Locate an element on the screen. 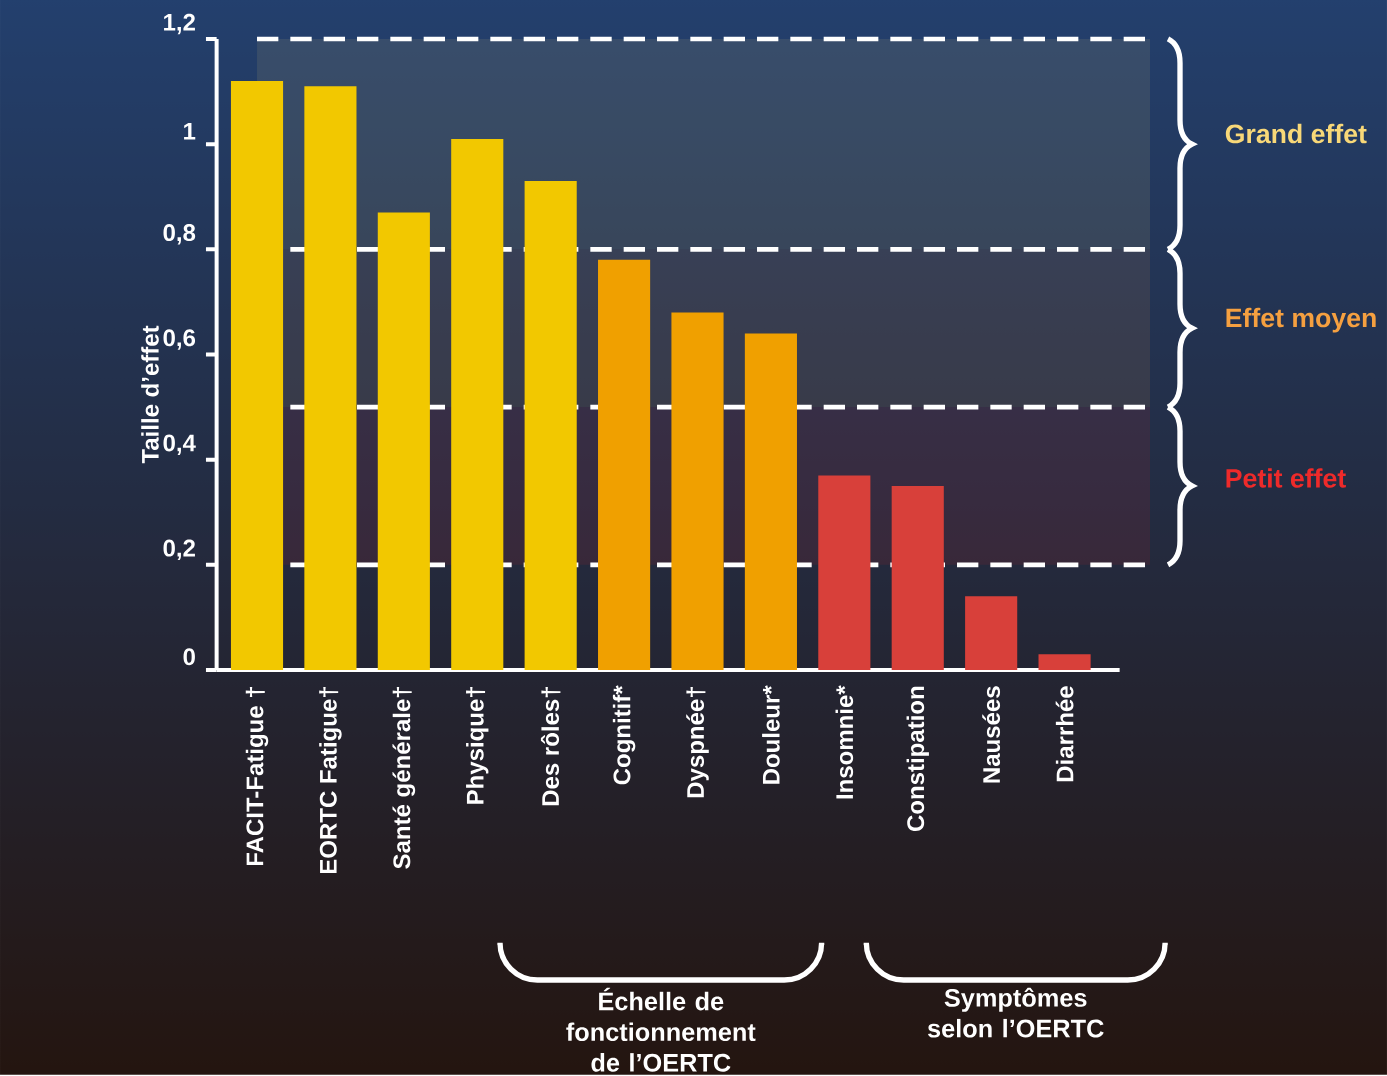 This screenshot has width=1387, height=1076. x-tick-label: EORTC Fatigue† is located at coordinates (330, 780).